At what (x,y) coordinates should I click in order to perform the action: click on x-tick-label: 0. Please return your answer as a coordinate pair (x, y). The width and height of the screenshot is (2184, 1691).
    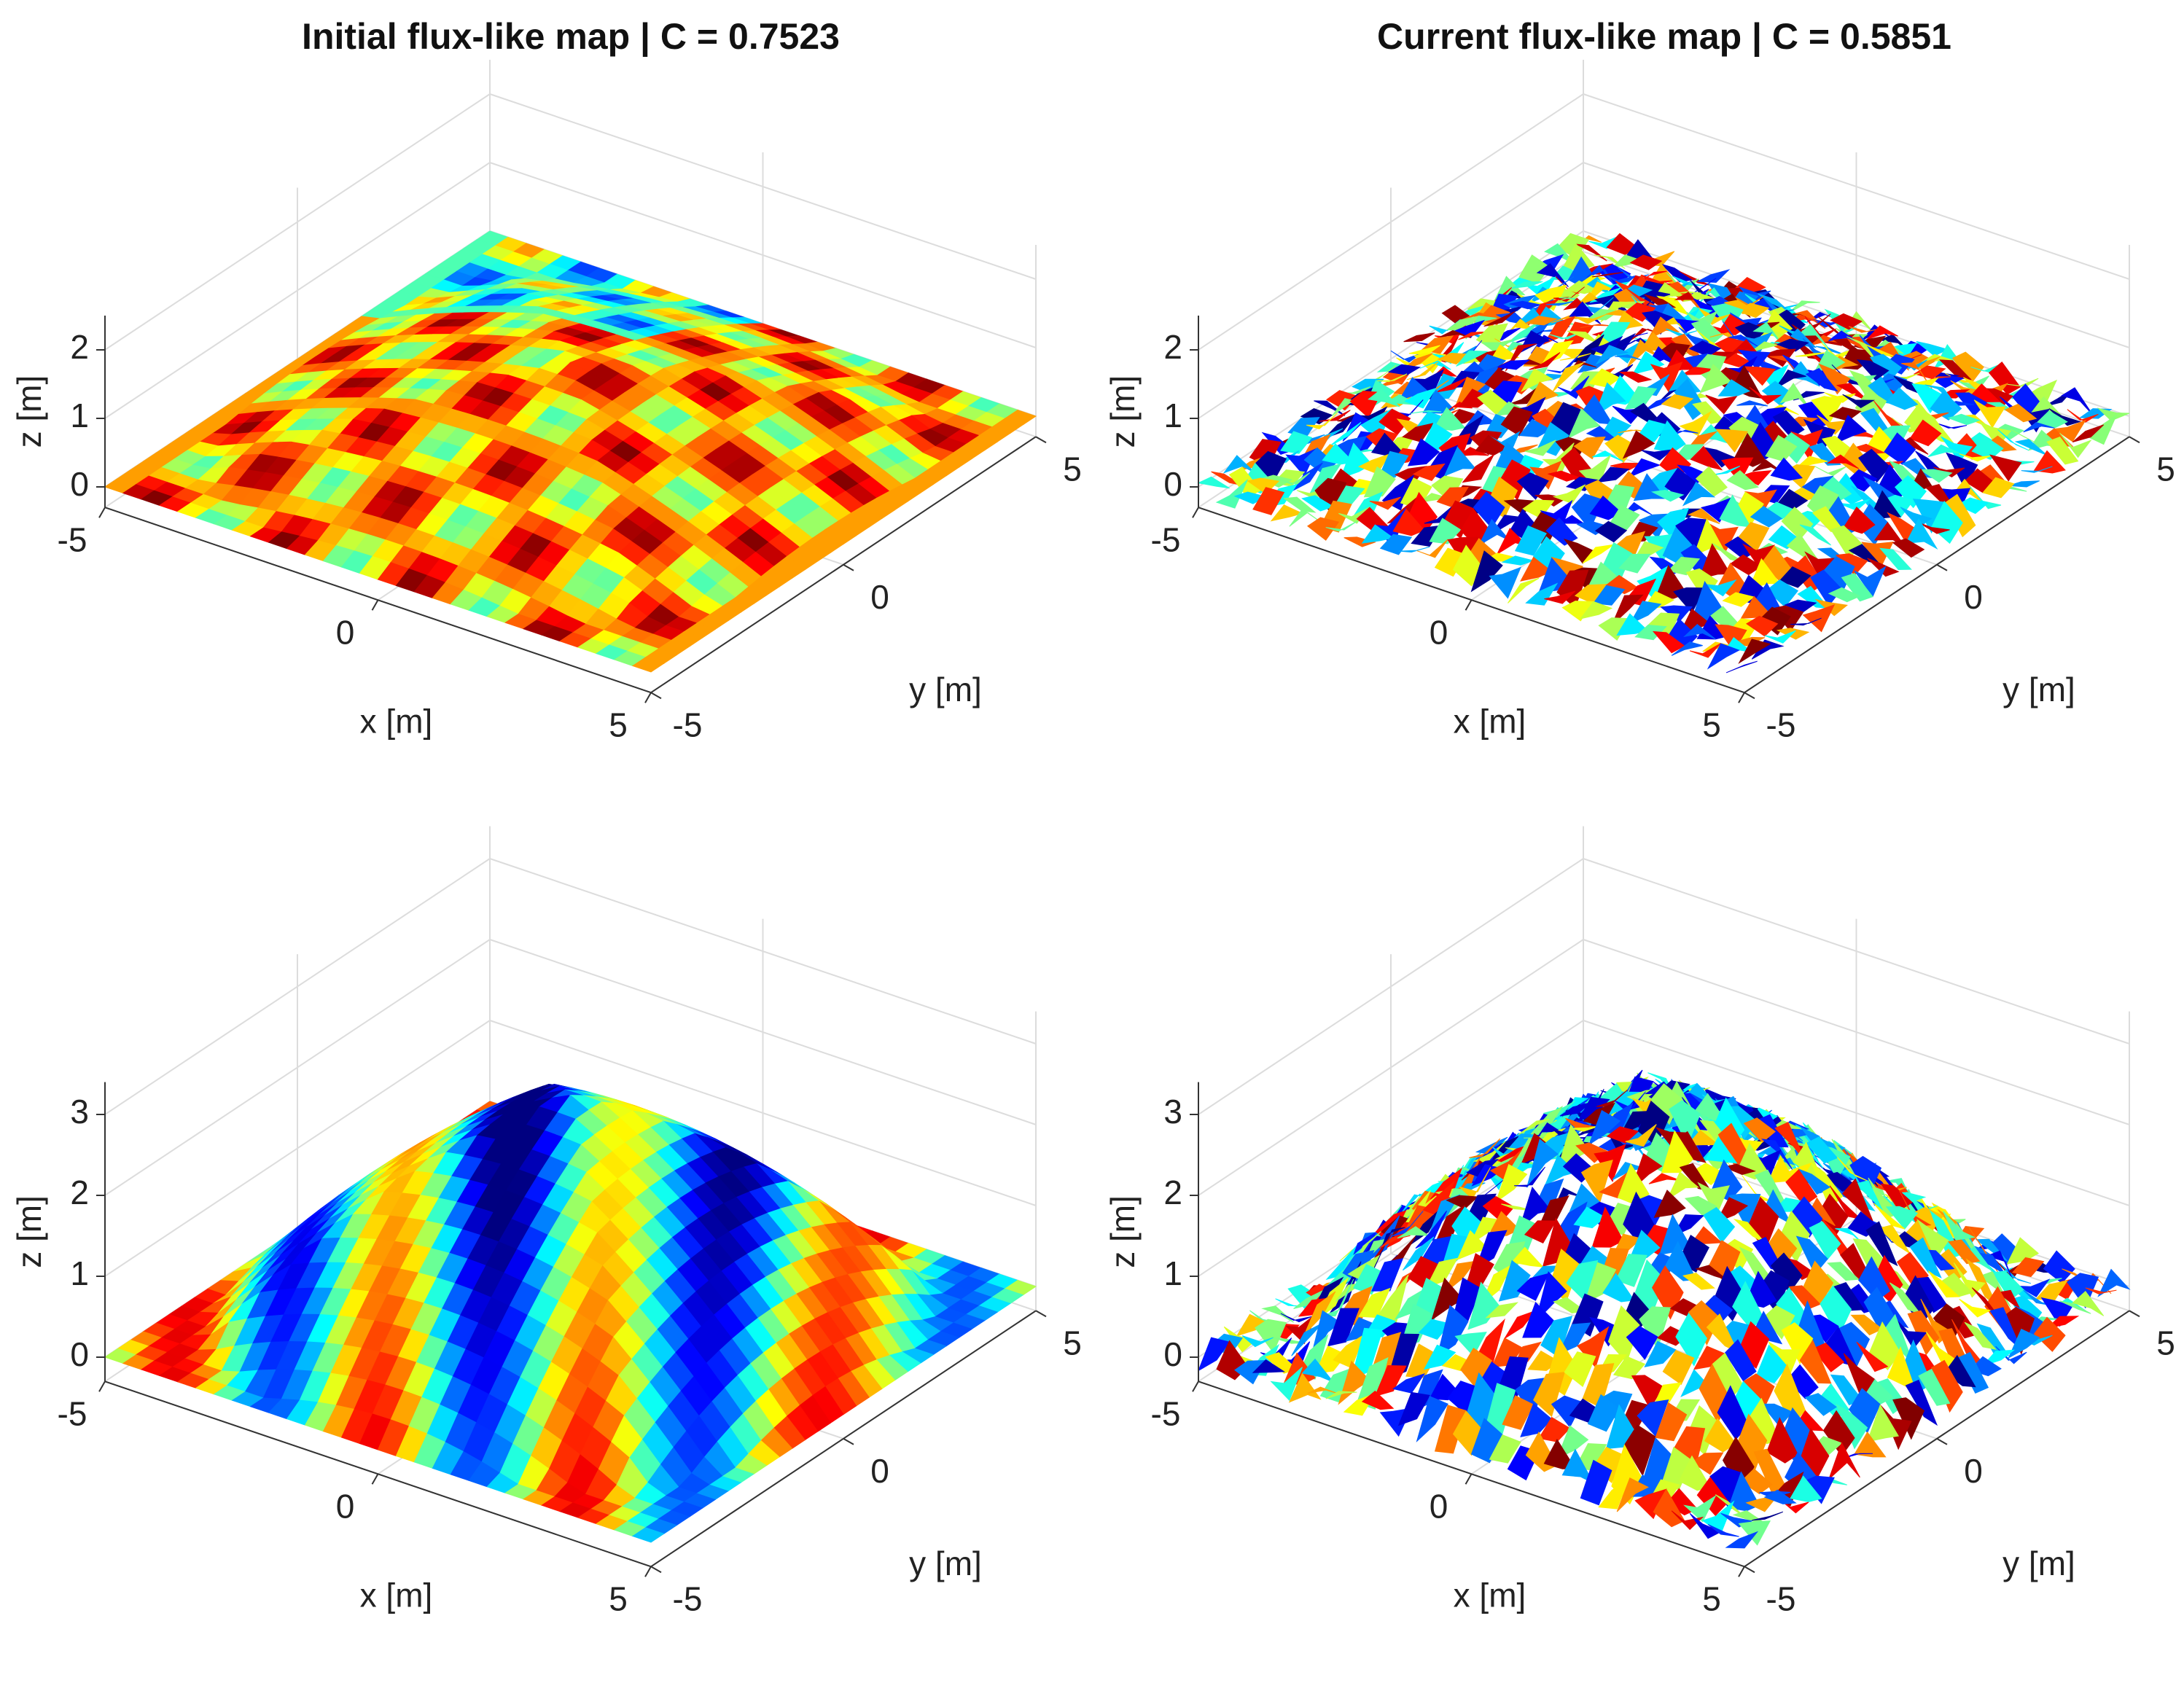
    Looking at the image, I should click on (345, 1506).